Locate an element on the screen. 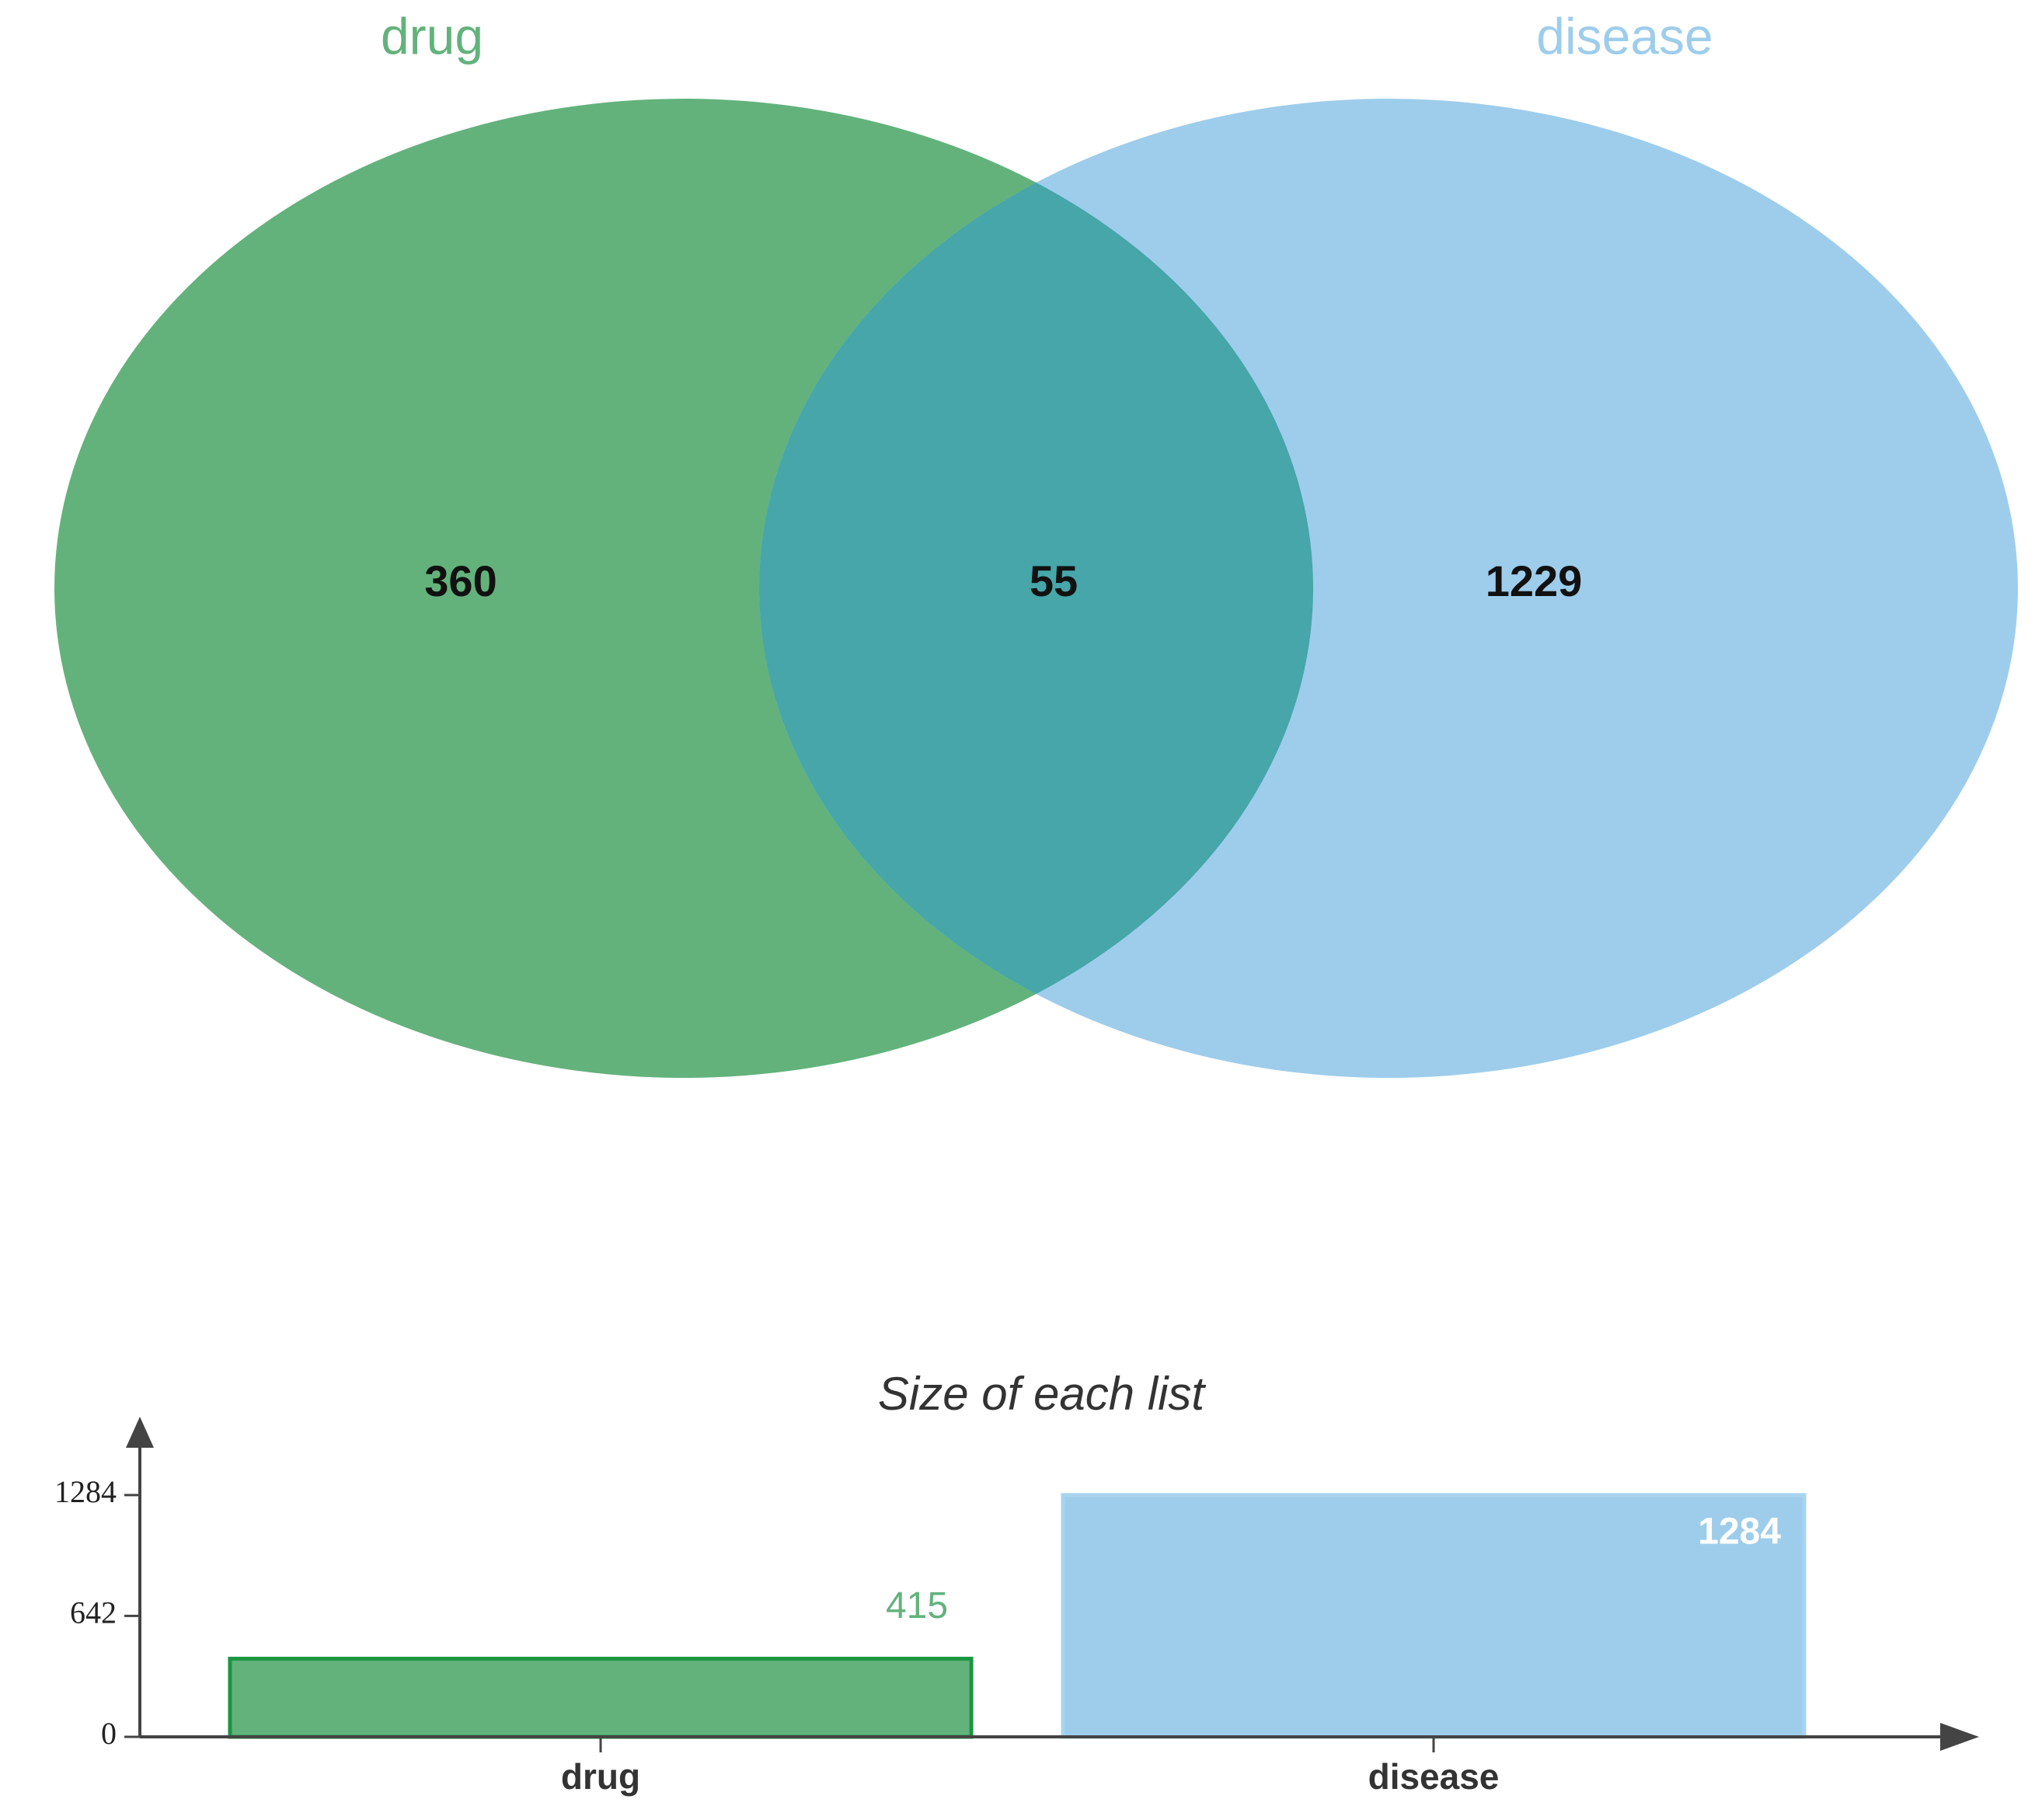 This screenshot has height=1820, width=2035. region-count: 55 is located at coordinates (1054, 580).